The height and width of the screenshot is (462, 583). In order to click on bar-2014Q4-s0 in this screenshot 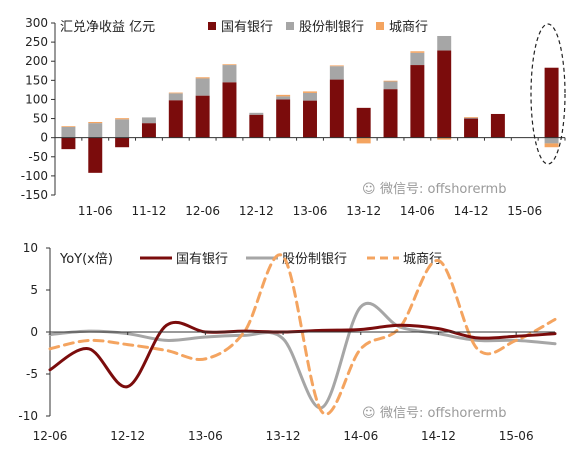, I will do `click(471, 128)`.